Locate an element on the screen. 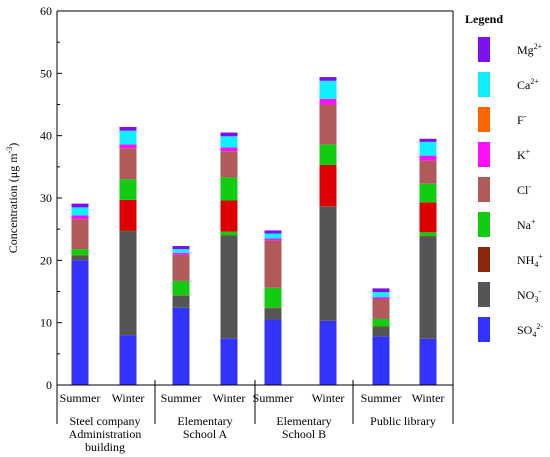 The width and height of the screenshot is (550, 457). group-label-2-0: Elementary is located at coordinates (303, 421).